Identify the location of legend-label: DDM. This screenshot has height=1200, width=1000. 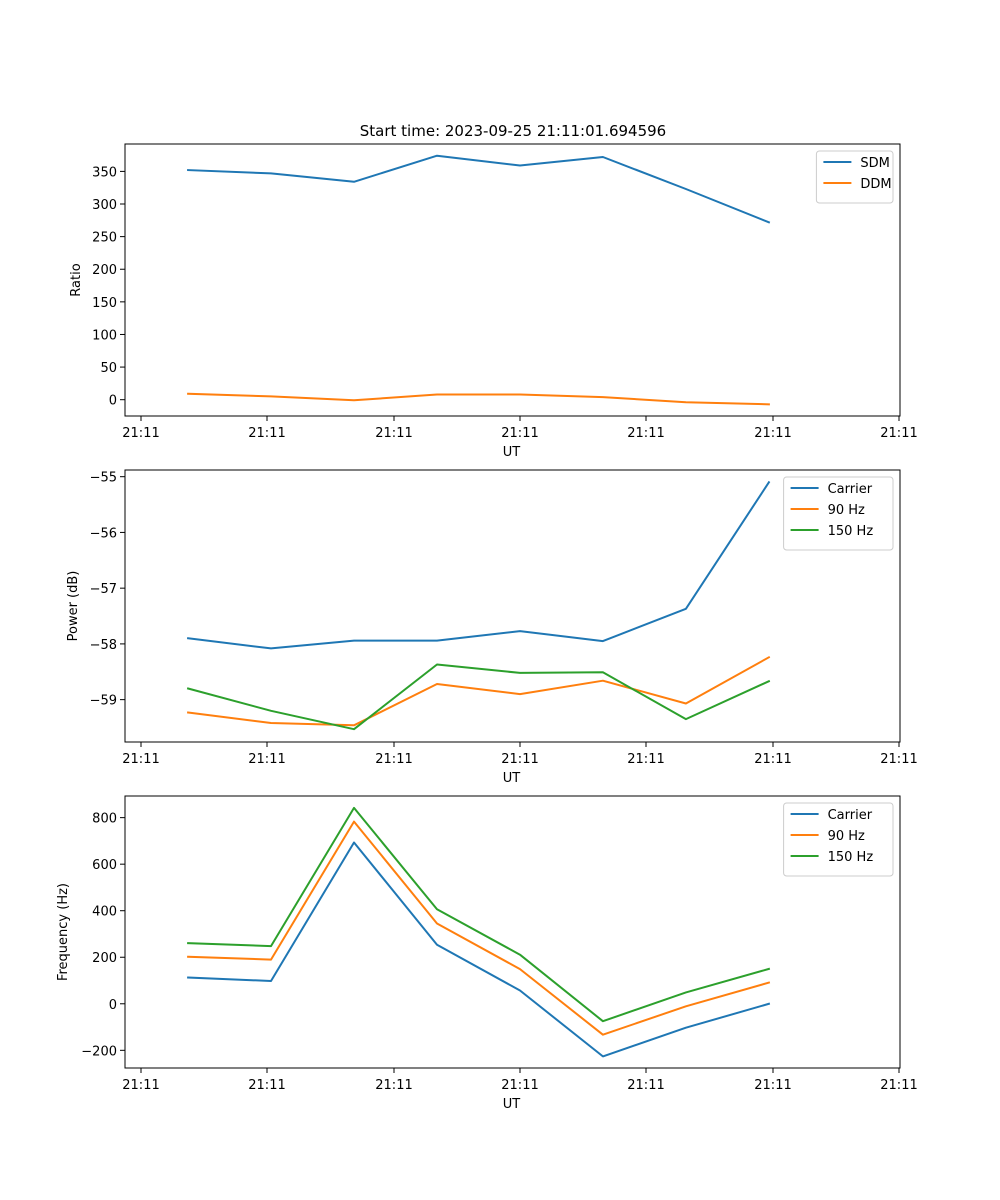
(875, 184).